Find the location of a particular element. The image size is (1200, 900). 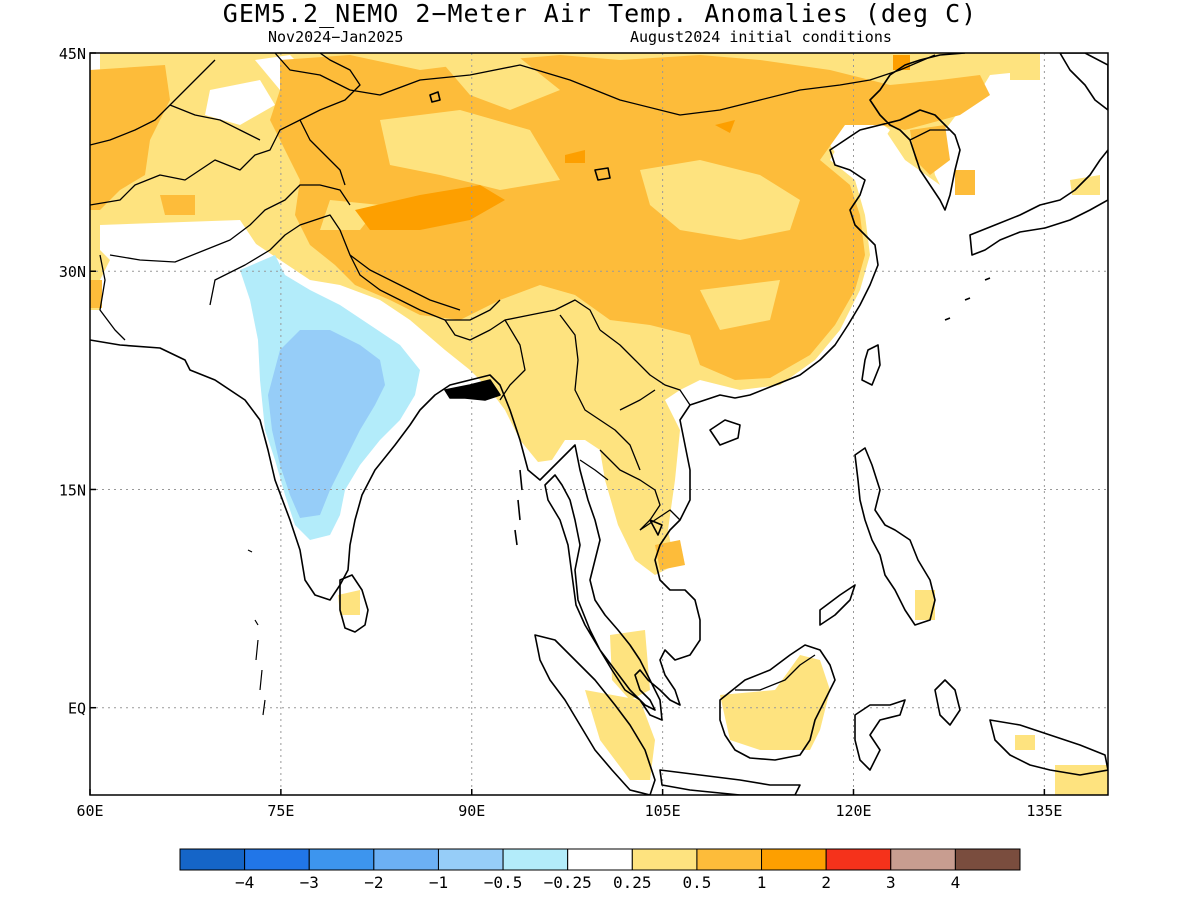

colorbar-label: 0.5 is located at coordinates (696, 882).